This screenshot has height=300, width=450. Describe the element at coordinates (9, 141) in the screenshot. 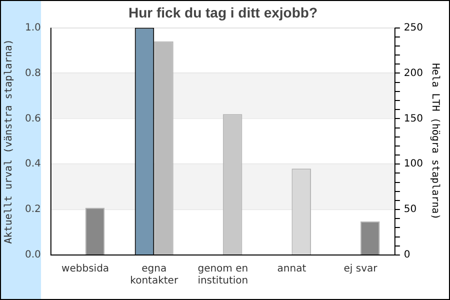

I see `y-axis-title: Aktuellt urval (vänstra staplarna)` at that location.